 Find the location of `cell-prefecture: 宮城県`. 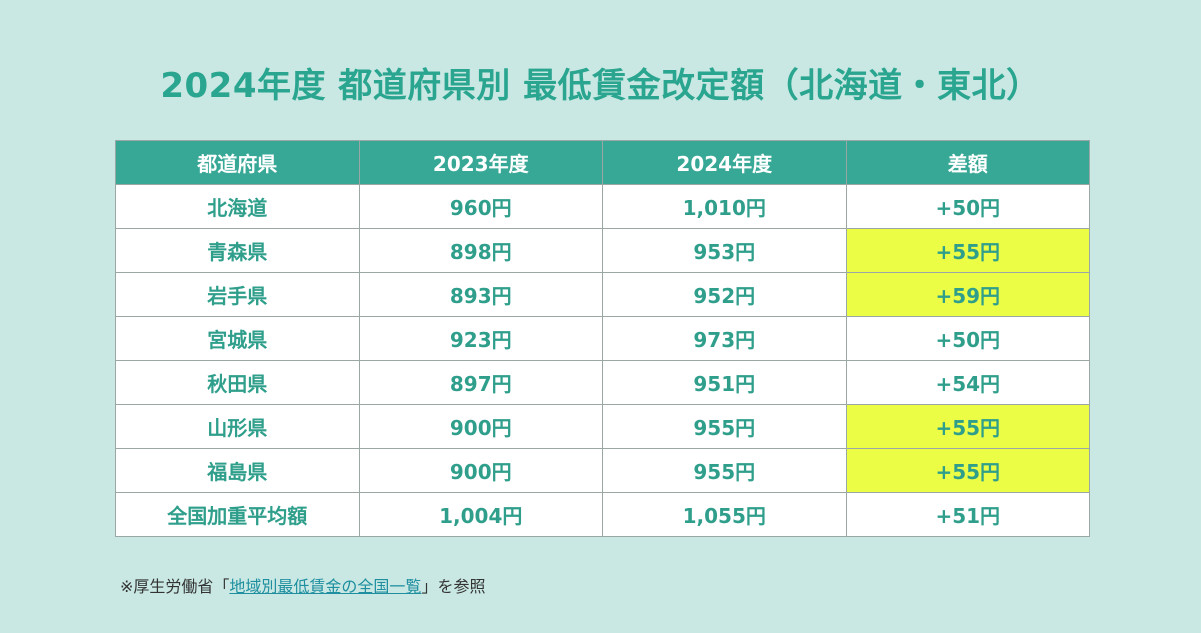

cell-prefecture: 宮城県 is located at coordinates (237, 338).